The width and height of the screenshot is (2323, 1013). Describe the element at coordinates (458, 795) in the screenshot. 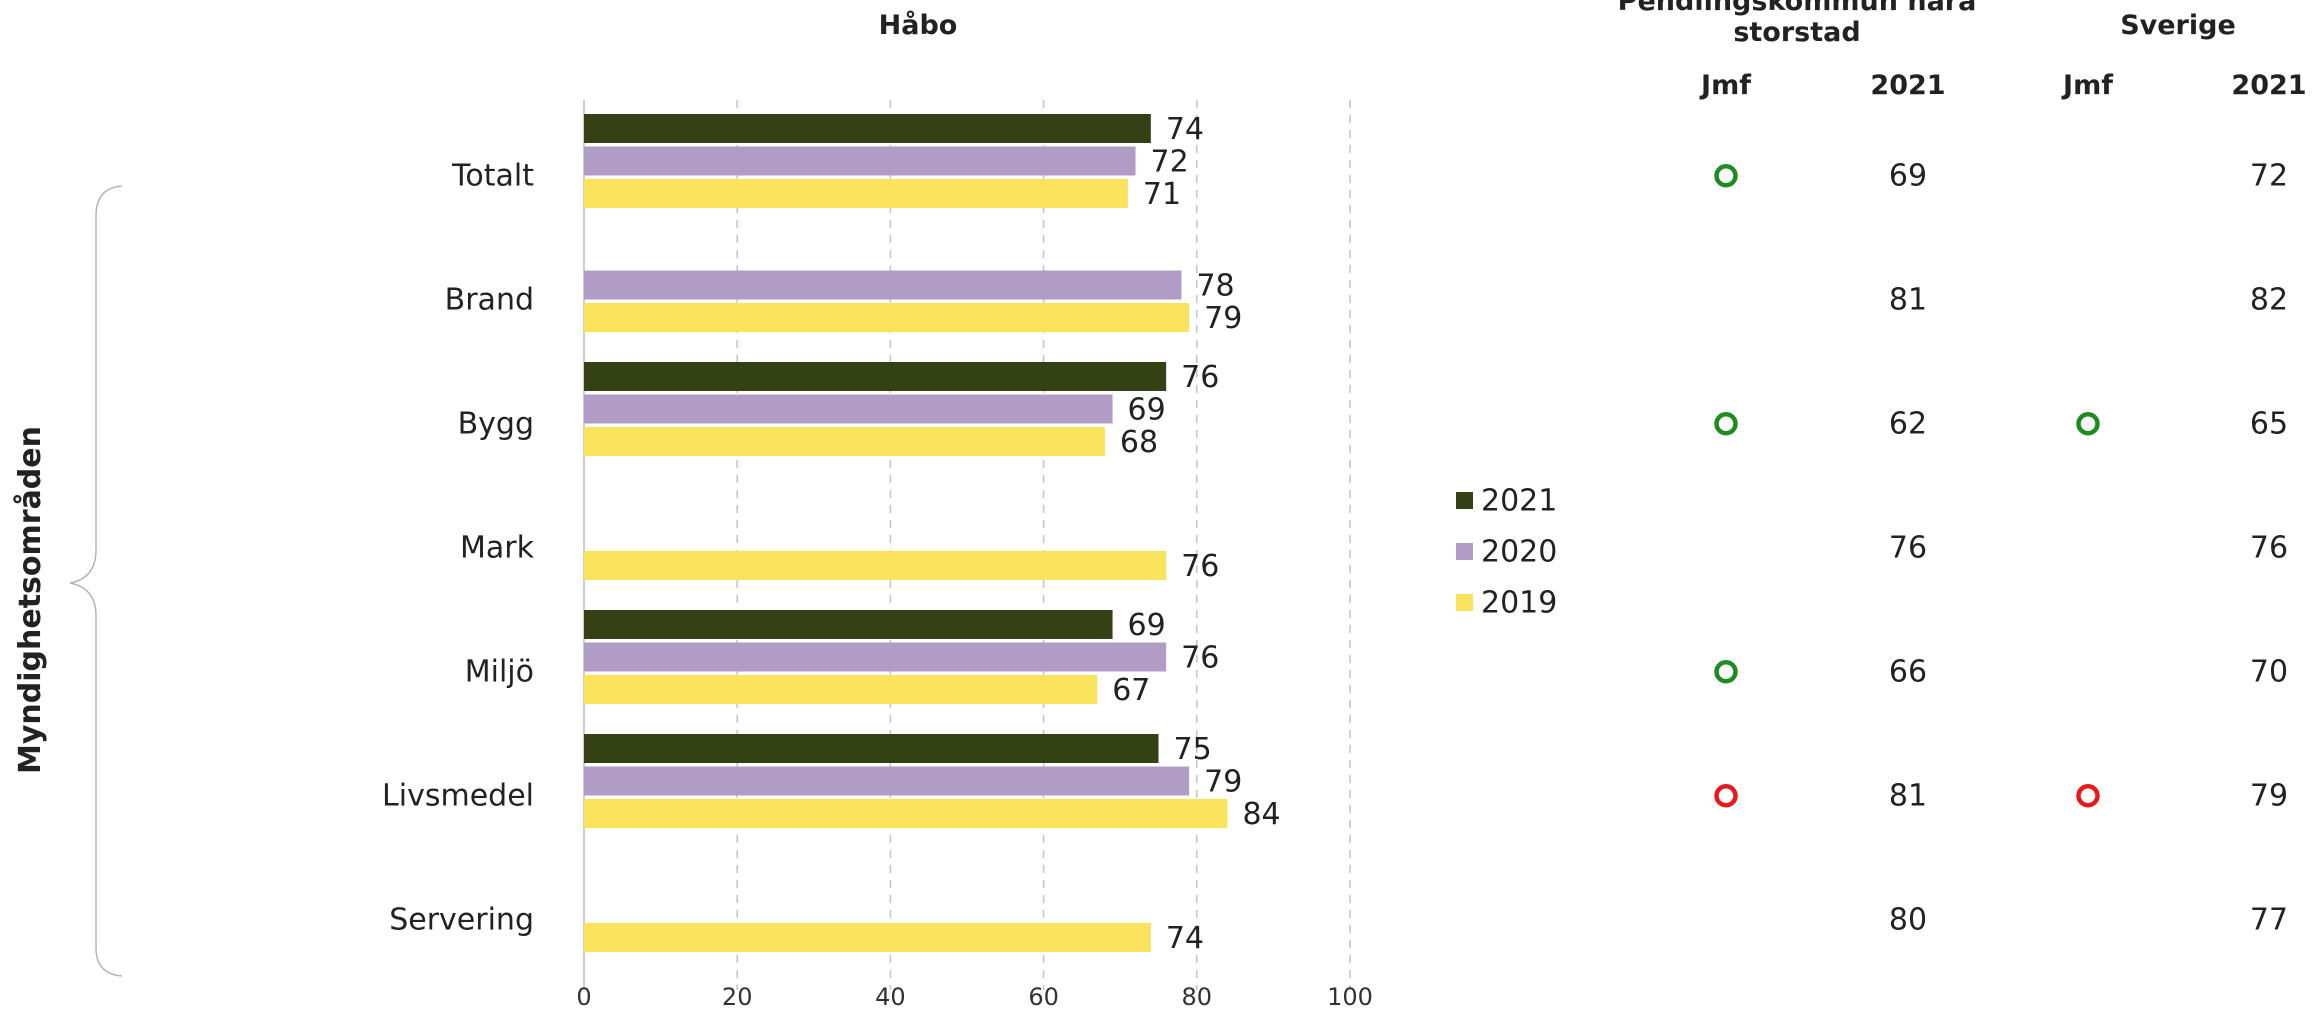

I see `category-label: Livsmedel` at that location.